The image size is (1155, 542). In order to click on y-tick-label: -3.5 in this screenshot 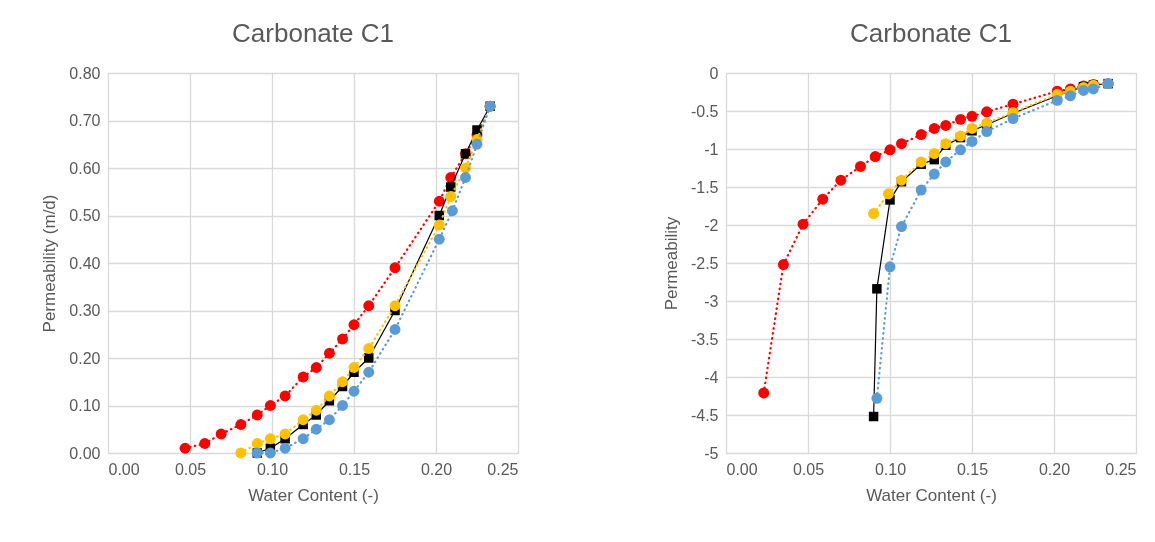, I will do `click(704, 339)`.